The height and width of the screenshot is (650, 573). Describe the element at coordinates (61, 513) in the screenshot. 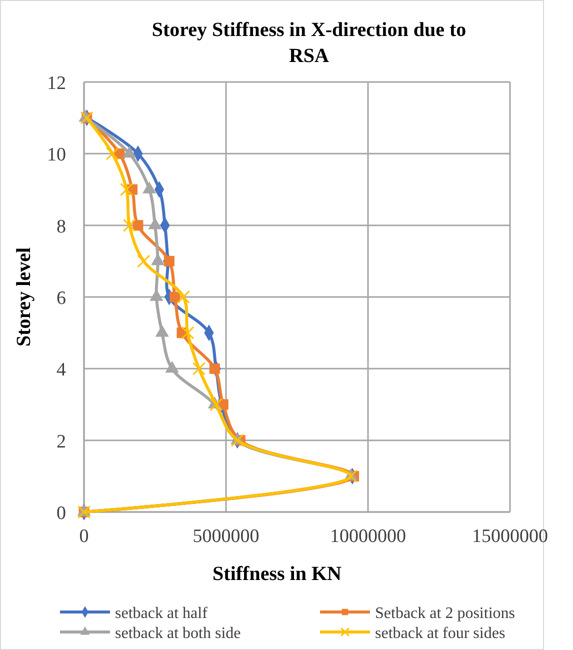

I see `y-tick-label: 0` at that location.